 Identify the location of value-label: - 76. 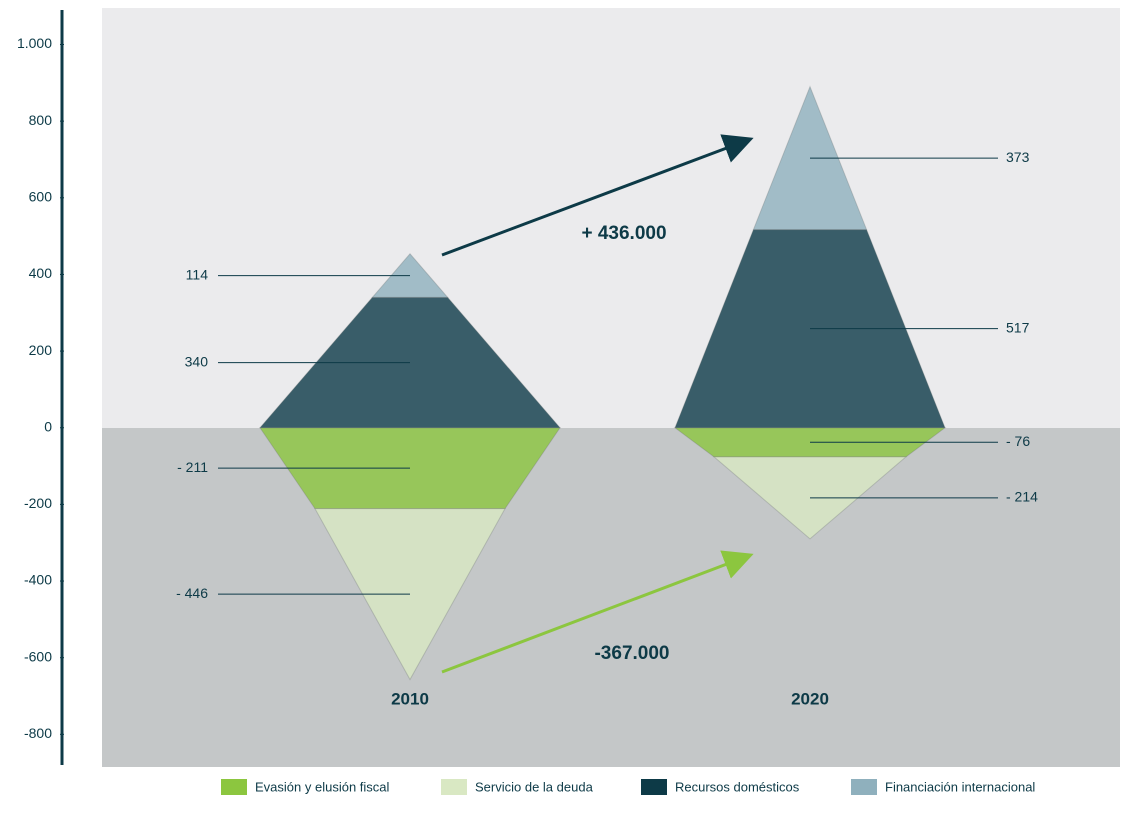
(1018, 441).